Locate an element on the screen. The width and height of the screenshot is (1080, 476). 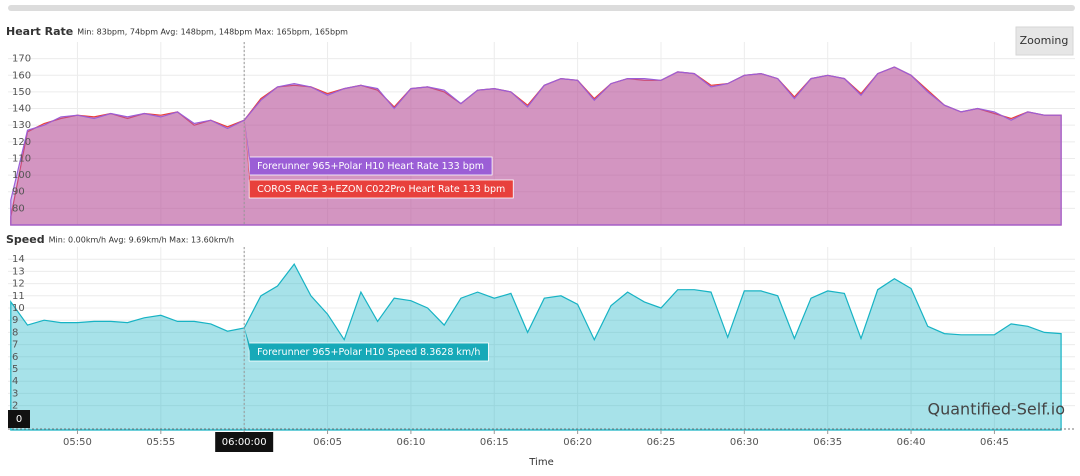
y-tick-label: 130 is located at coordinates (21, 125).